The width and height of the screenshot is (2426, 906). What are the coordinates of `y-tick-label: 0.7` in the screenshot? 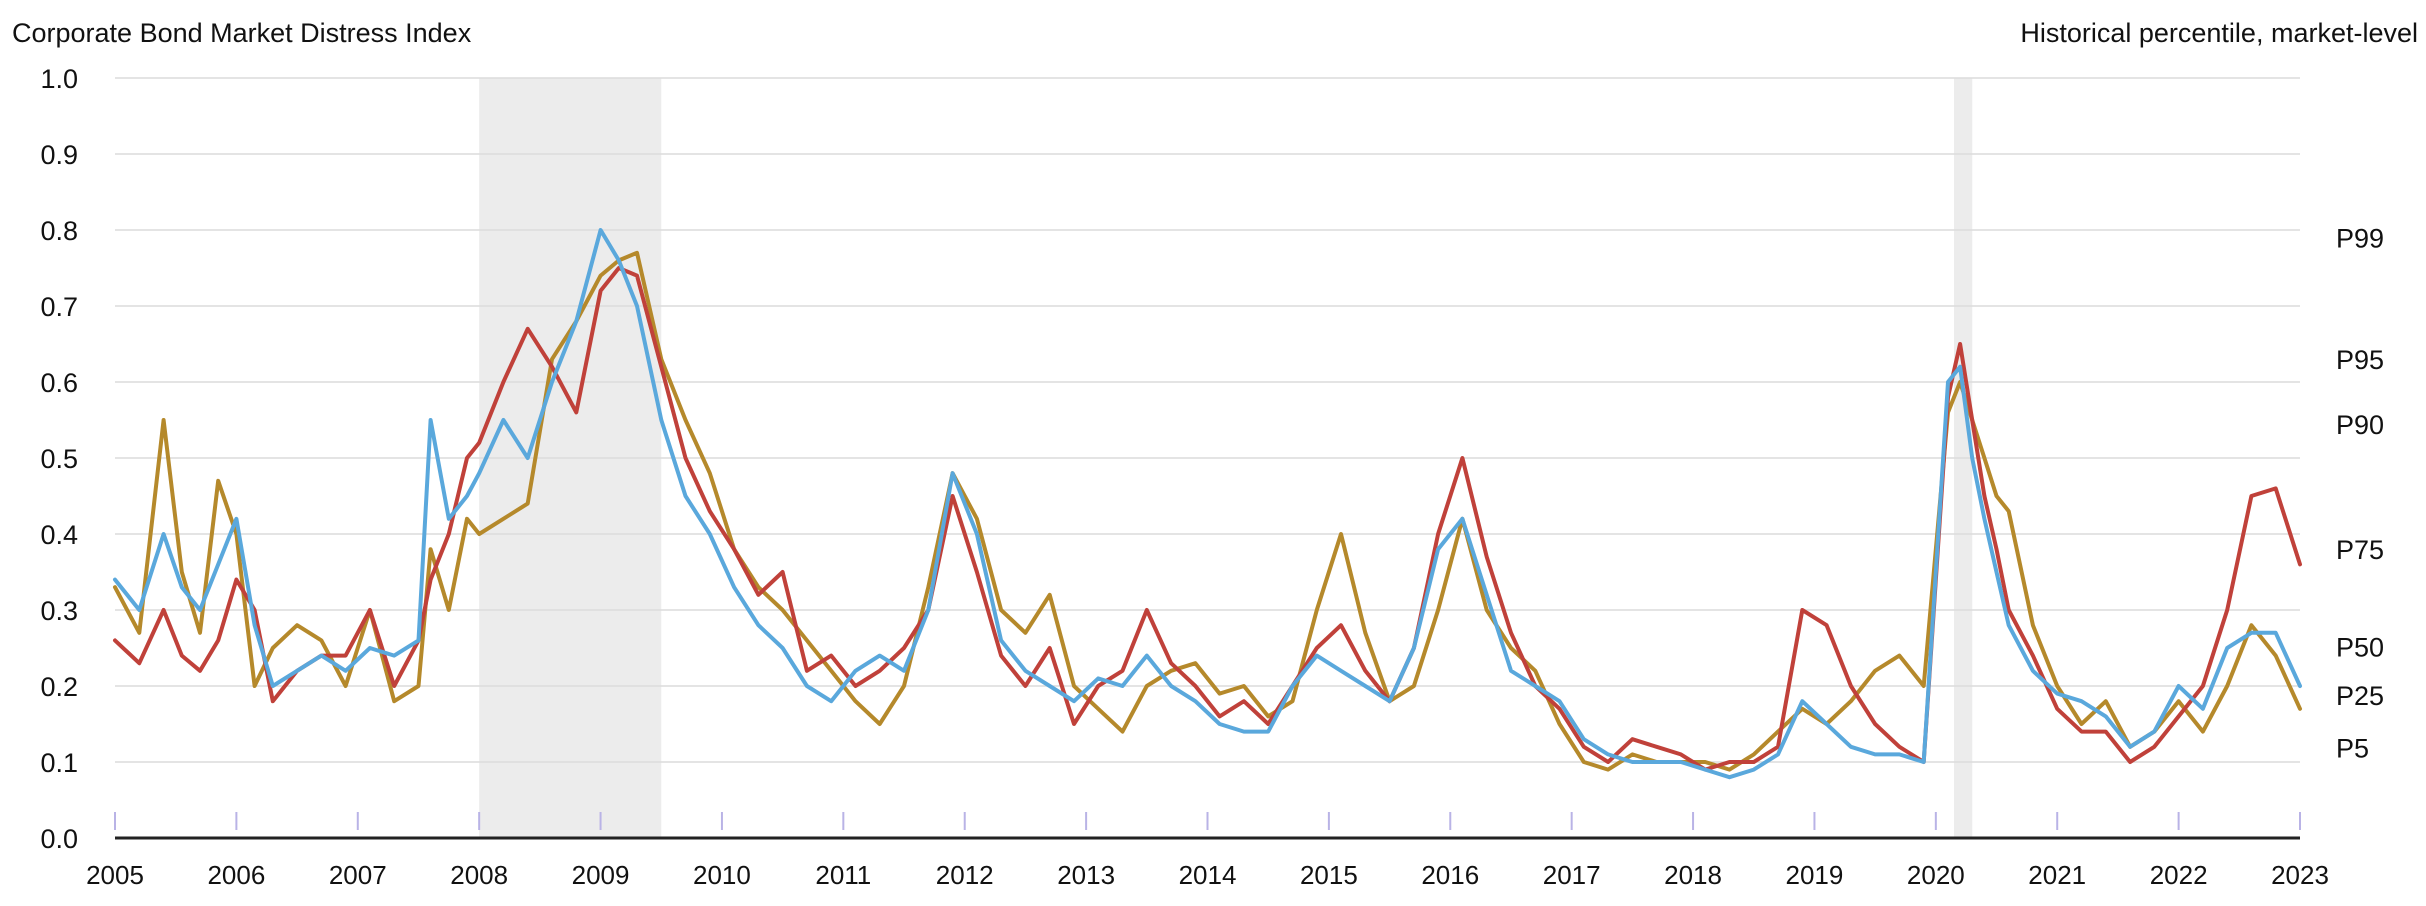 It's located at (59, 307).